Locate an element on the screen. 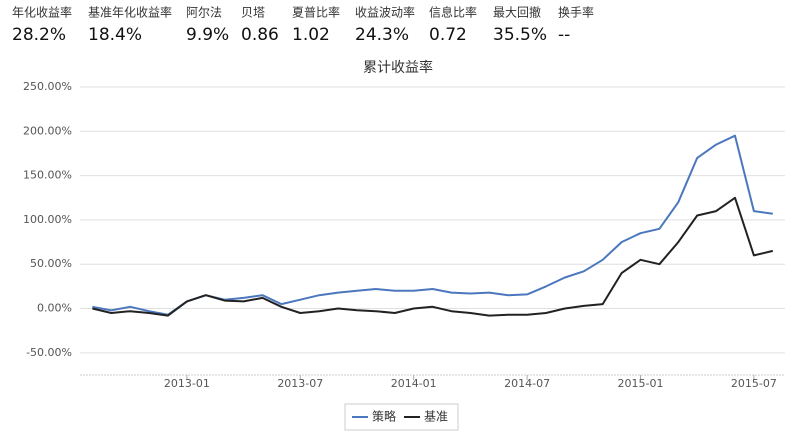  y-tick-label: 0.00% is located at coordinates (54, 308).